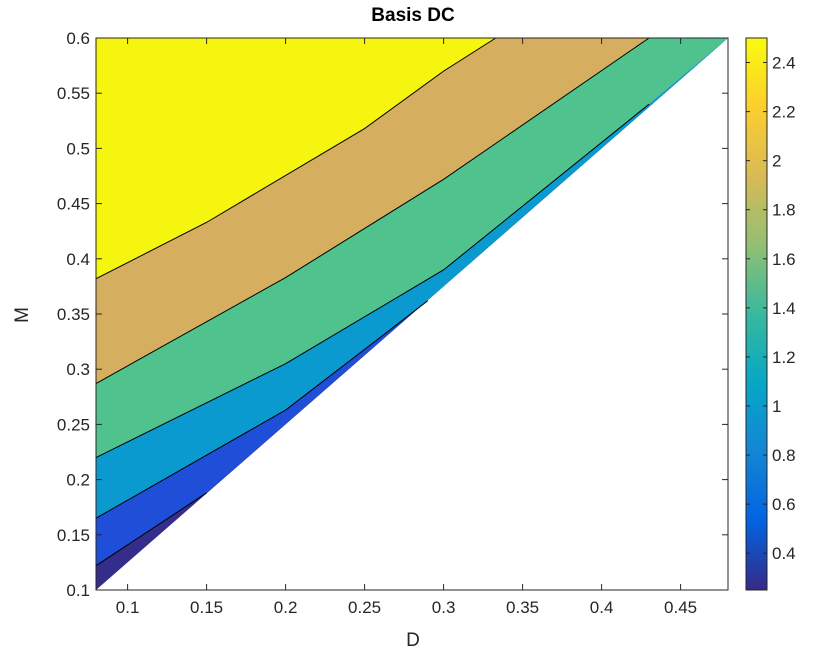 The width and height of the screenshot is (816, 651). I want to click on y-axis-label: M, so click(22, 315).